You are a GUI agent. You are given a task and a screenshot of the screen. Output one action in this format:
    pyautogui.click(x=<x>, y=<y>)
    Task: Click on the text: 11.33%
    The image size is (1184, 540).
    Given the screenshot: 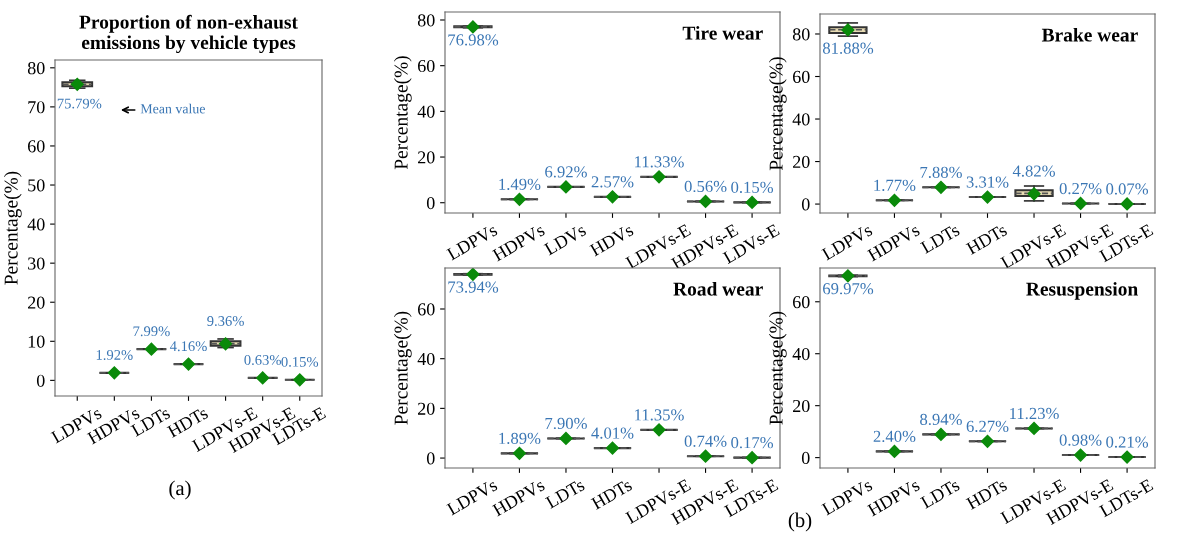 What is the action you would take?
    pyautogui.click(x=659, y=162)
    